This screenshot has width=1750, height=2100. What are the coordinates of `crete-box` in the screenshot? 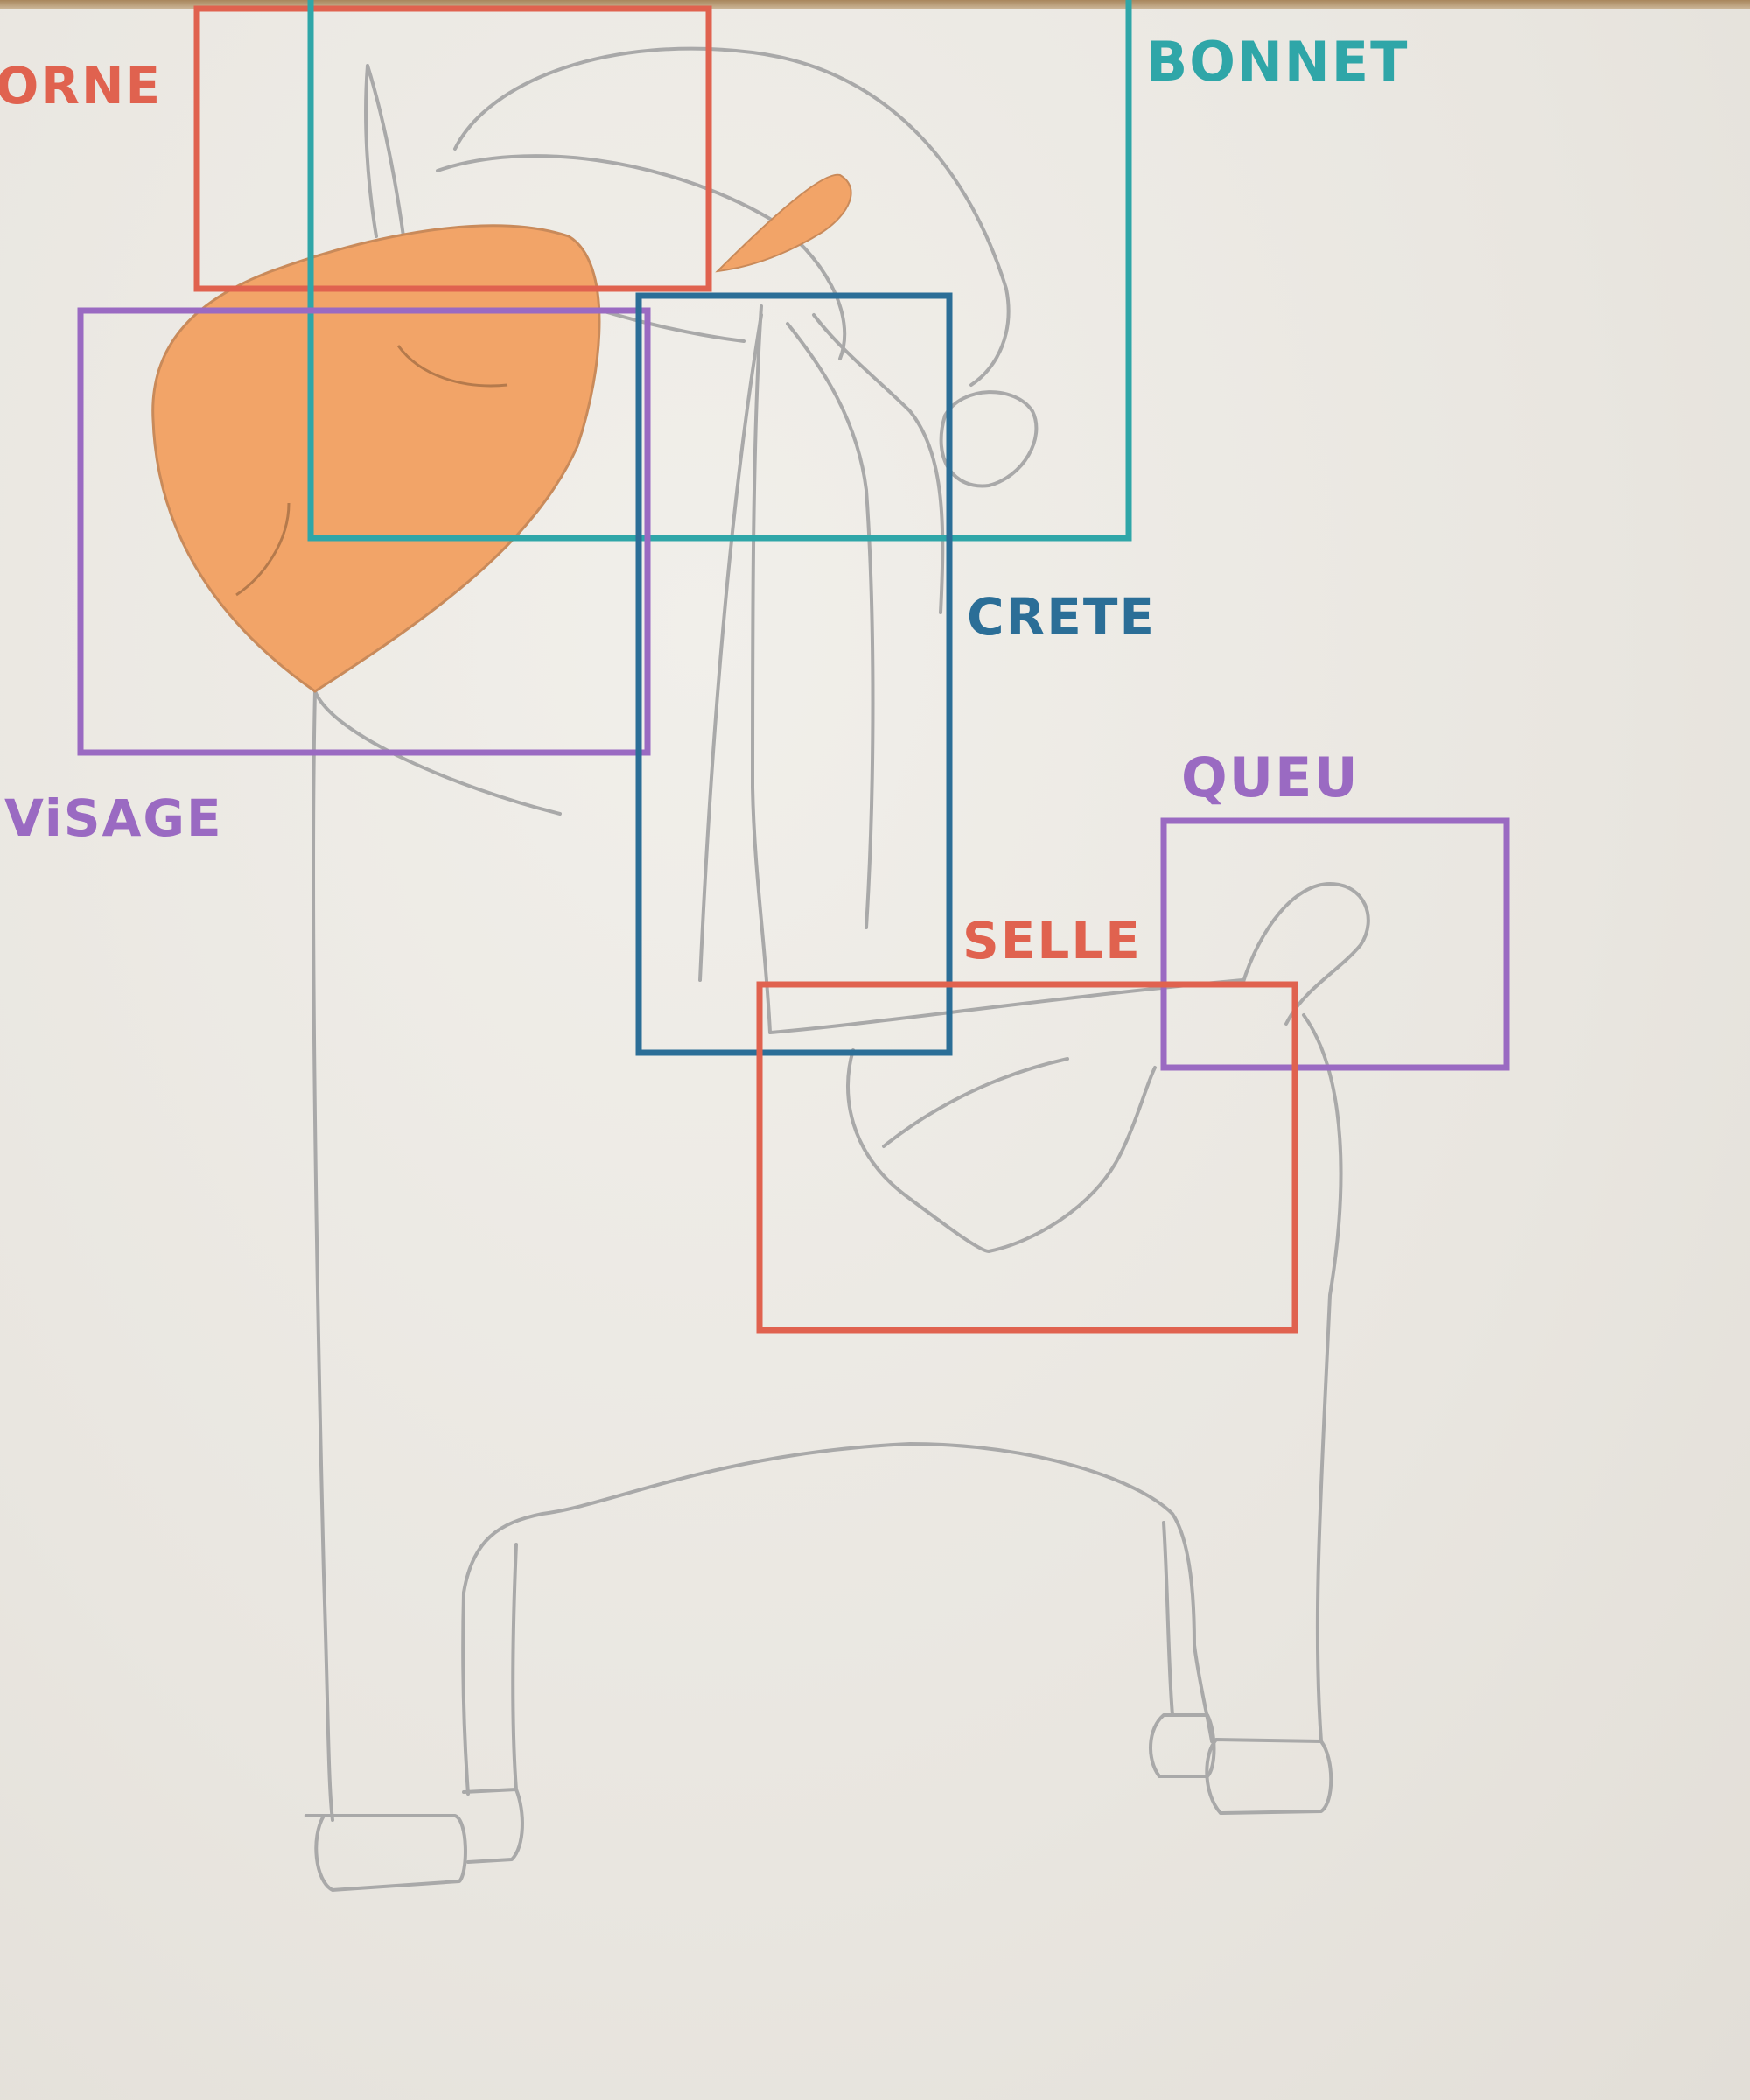 It's located at (794, 674).